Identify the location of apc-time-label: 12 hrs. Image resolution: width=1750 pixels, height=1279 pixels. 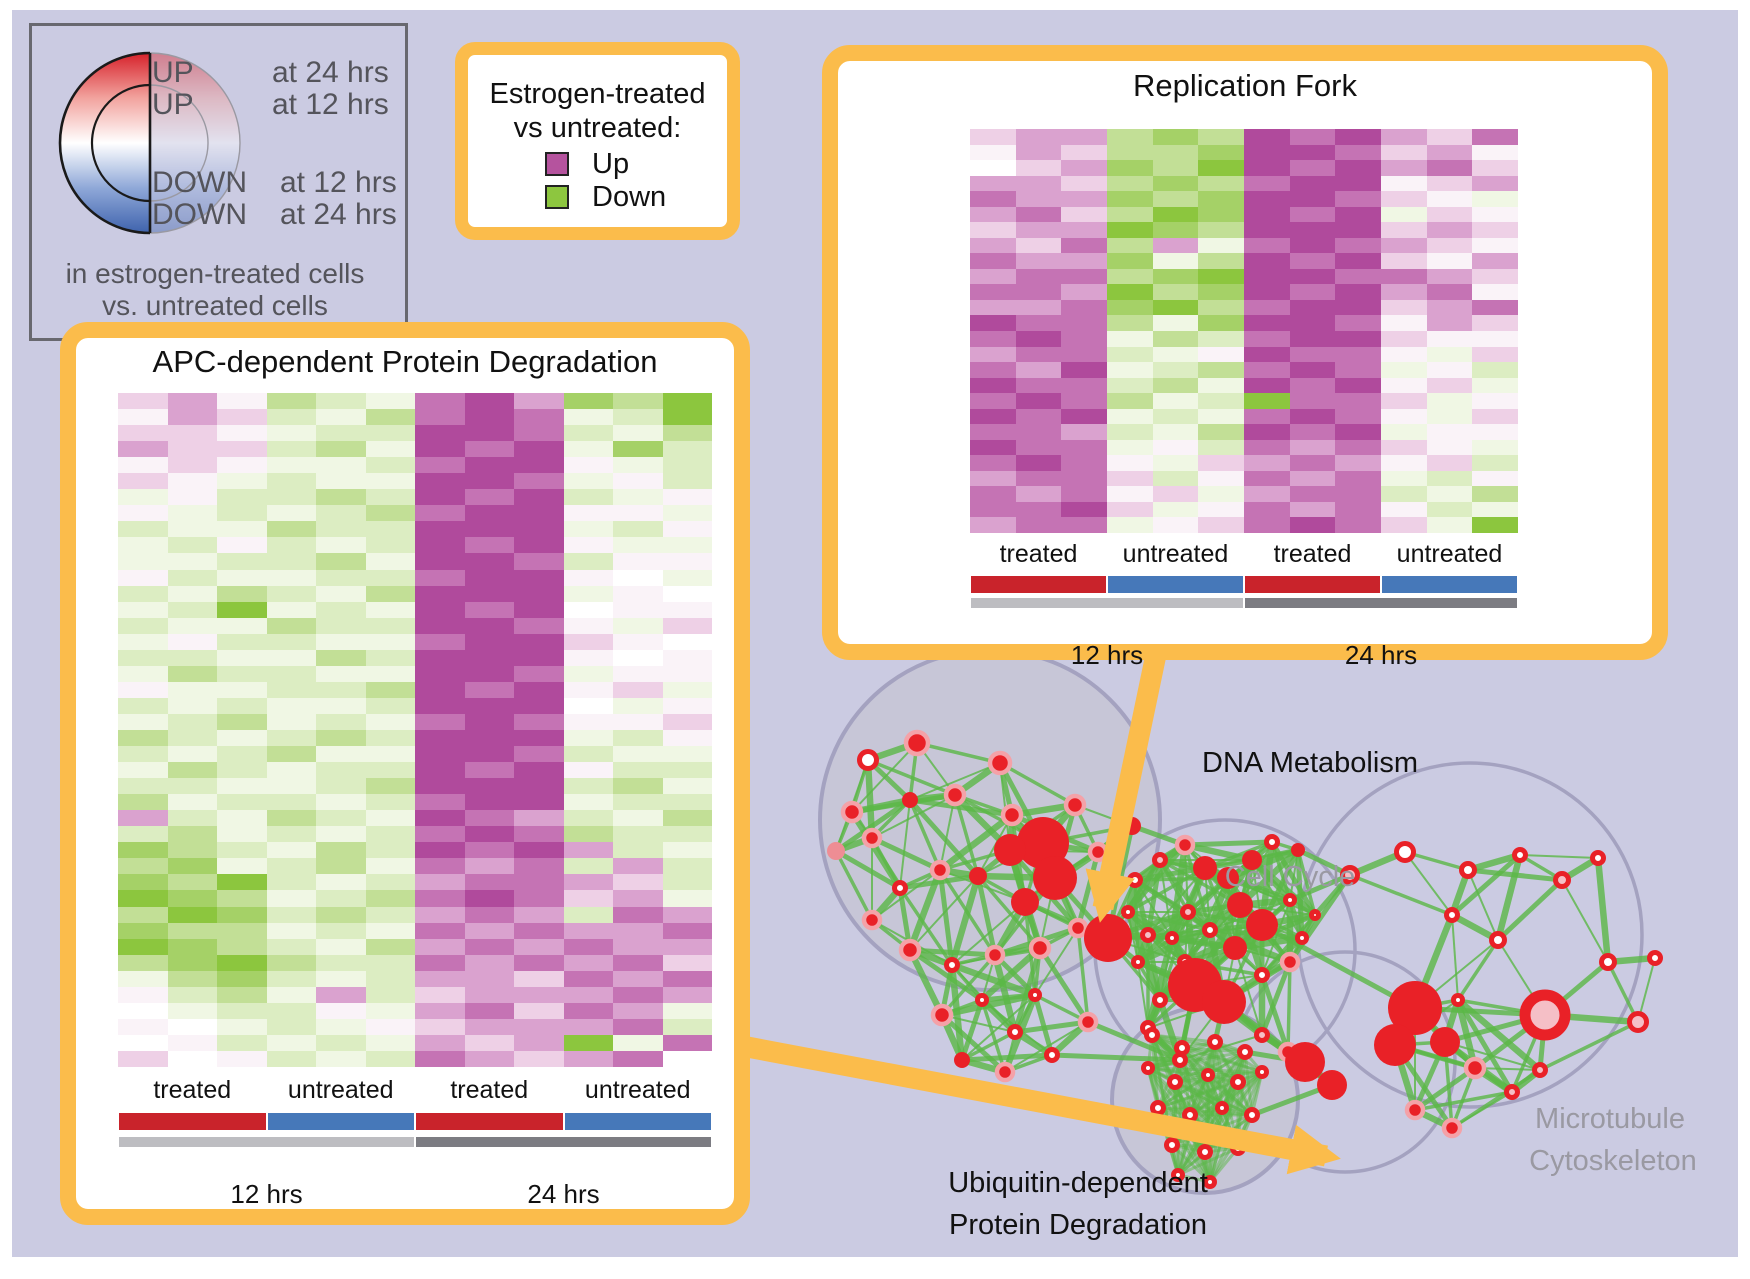
(266, 1194).